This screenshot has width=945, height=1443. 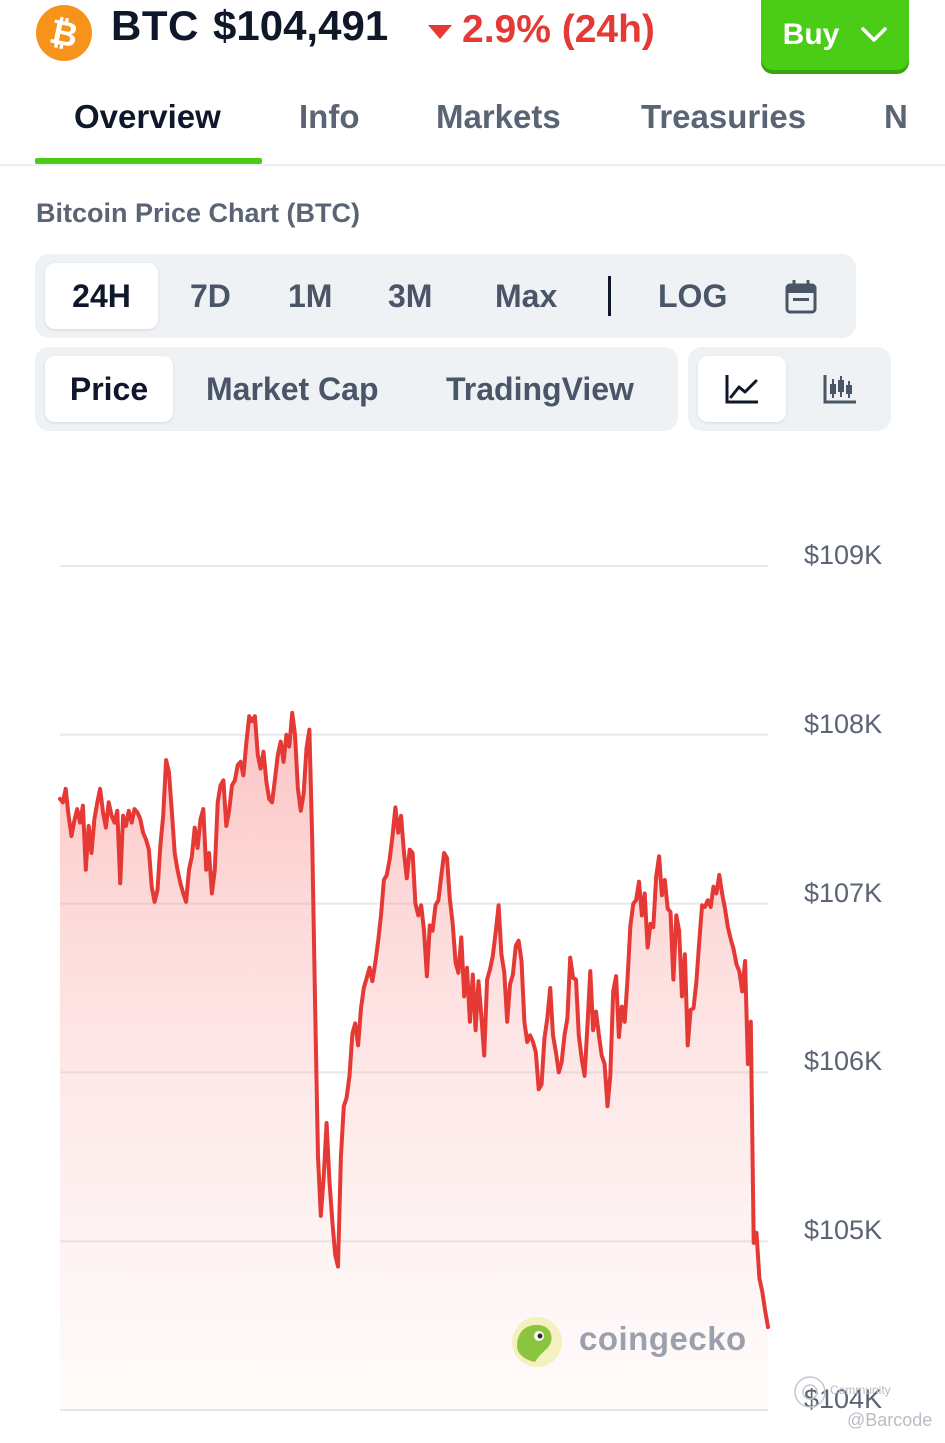 I want to click on y-tick-label: $109K, so click(x=843, y=555).